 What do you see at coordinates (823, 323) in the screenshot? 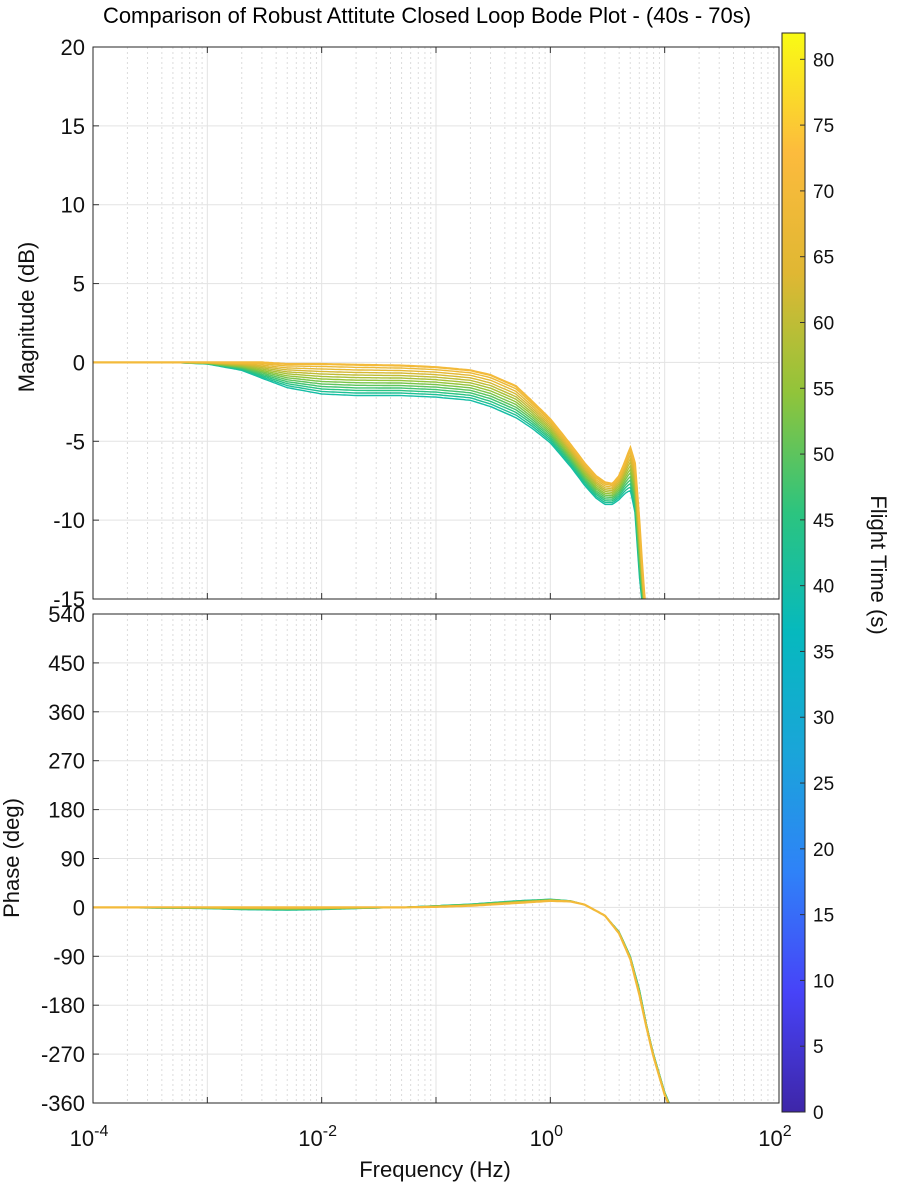
I see `colorbar-tick-label: 60` at bounding box center [823, 323].